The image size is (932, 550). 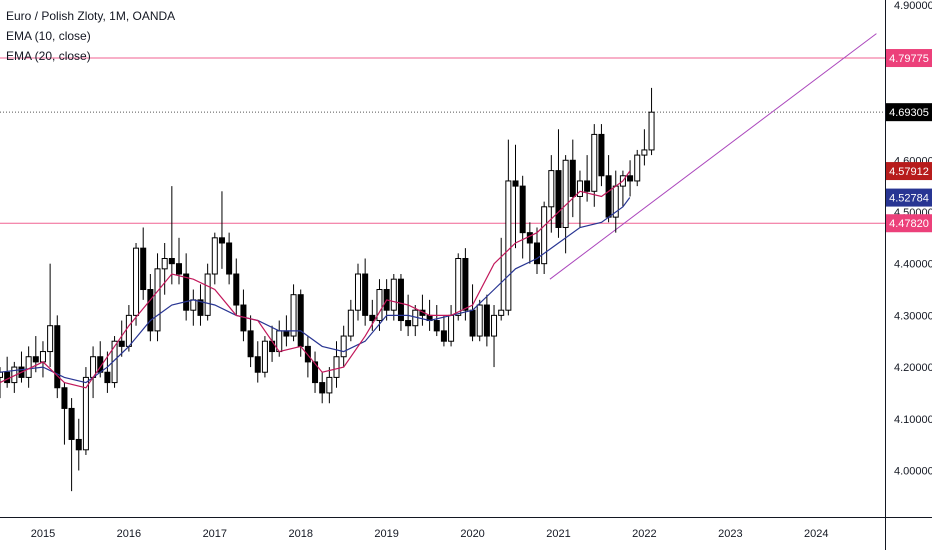 What do you see at coordinates (472, 534) in the screenshot?
I see `x-tick-label: 2020` at bounding box center [472, 534].